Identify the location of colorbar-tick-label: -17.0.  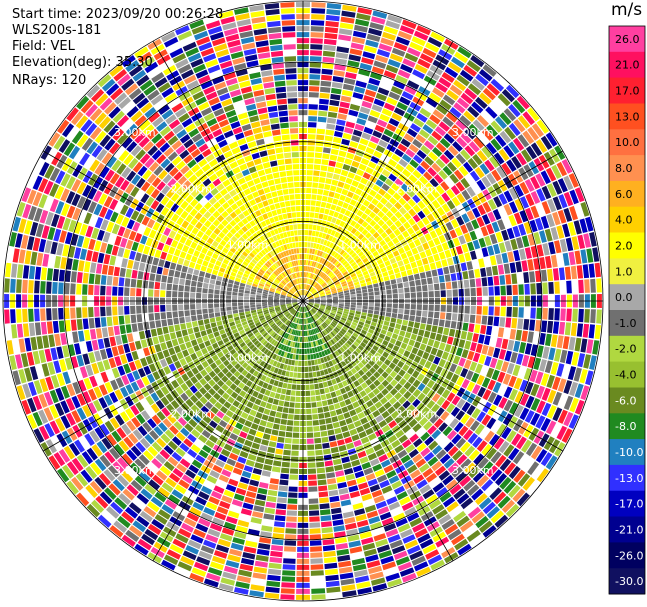
(629, 504).